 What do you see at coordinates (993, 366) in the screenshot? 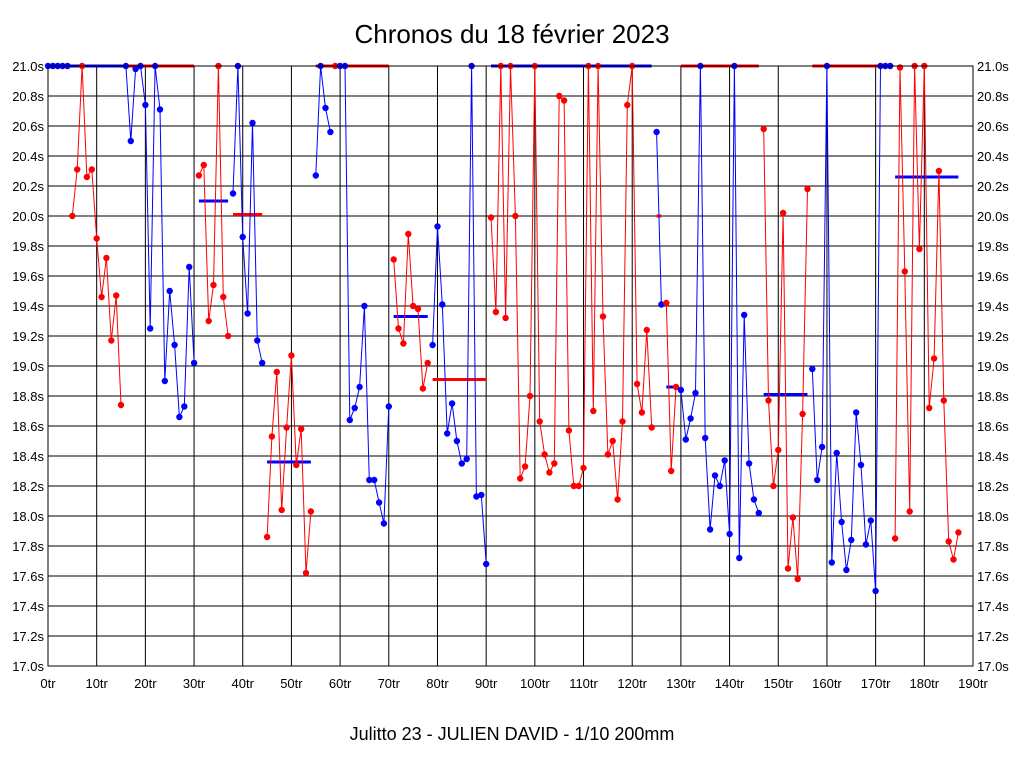
I see `y-tick-label-right: 19.0s` at bounding box center [993, 366].